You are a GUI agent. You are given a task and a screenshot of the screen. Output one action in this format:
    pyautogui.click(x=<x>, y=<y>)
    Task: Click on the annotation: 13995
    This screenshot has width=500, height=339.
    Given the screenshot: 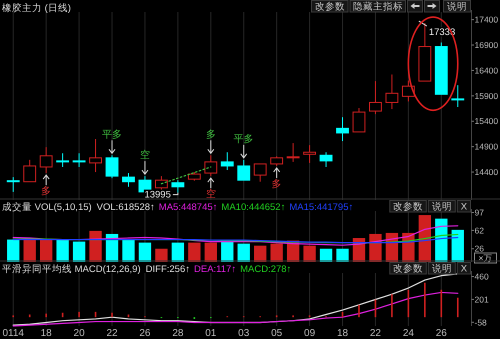 What is the action you would take?
    pyautogui.click(x=157, y=195)
    